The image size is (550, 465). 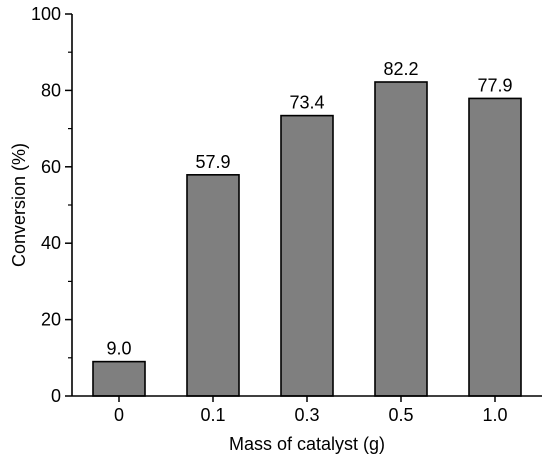 What do you see at coordinates (19, 205) in the screenshot?
I see `y-axis-title: Conversion (%)` at bounding box center [19, 205].